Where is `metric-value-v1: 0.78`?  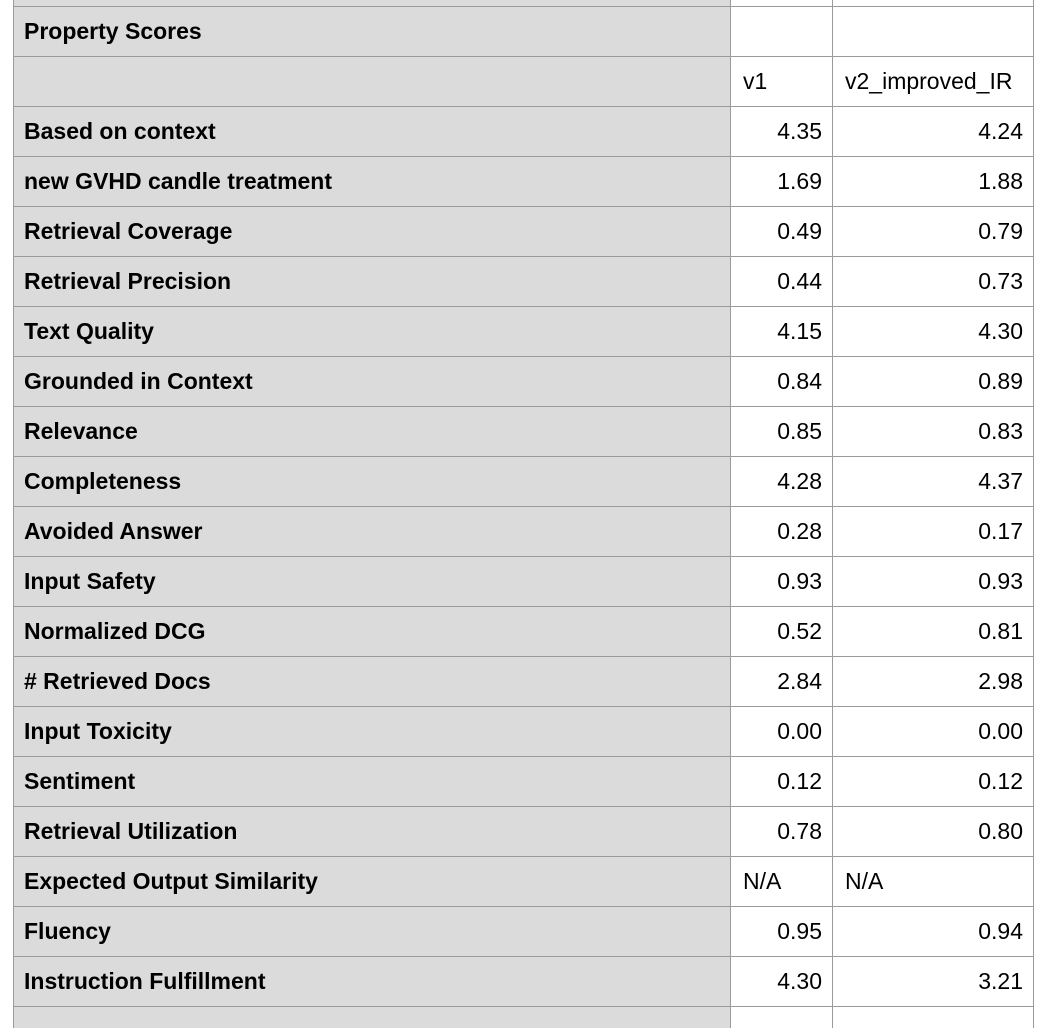
metric-value-v1: 0.78 is located at coordinates (781, 831).